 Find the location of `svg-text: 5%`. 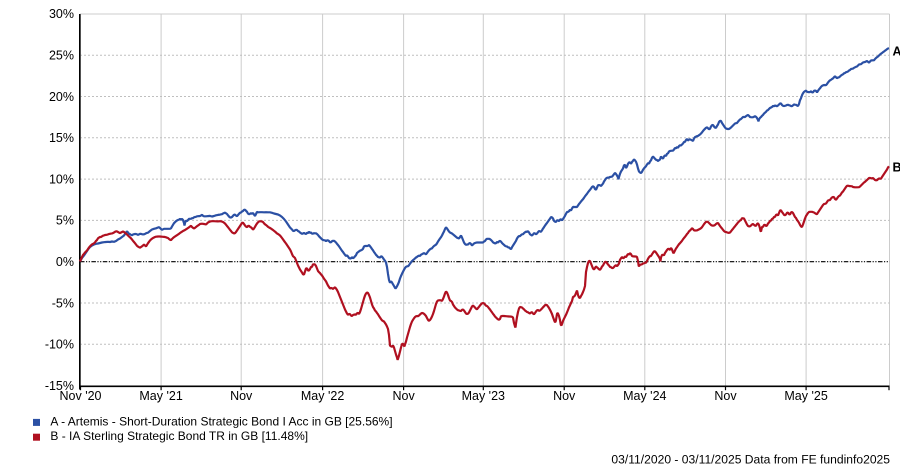

svg-text: 5% is located at coordinates (65, 221).